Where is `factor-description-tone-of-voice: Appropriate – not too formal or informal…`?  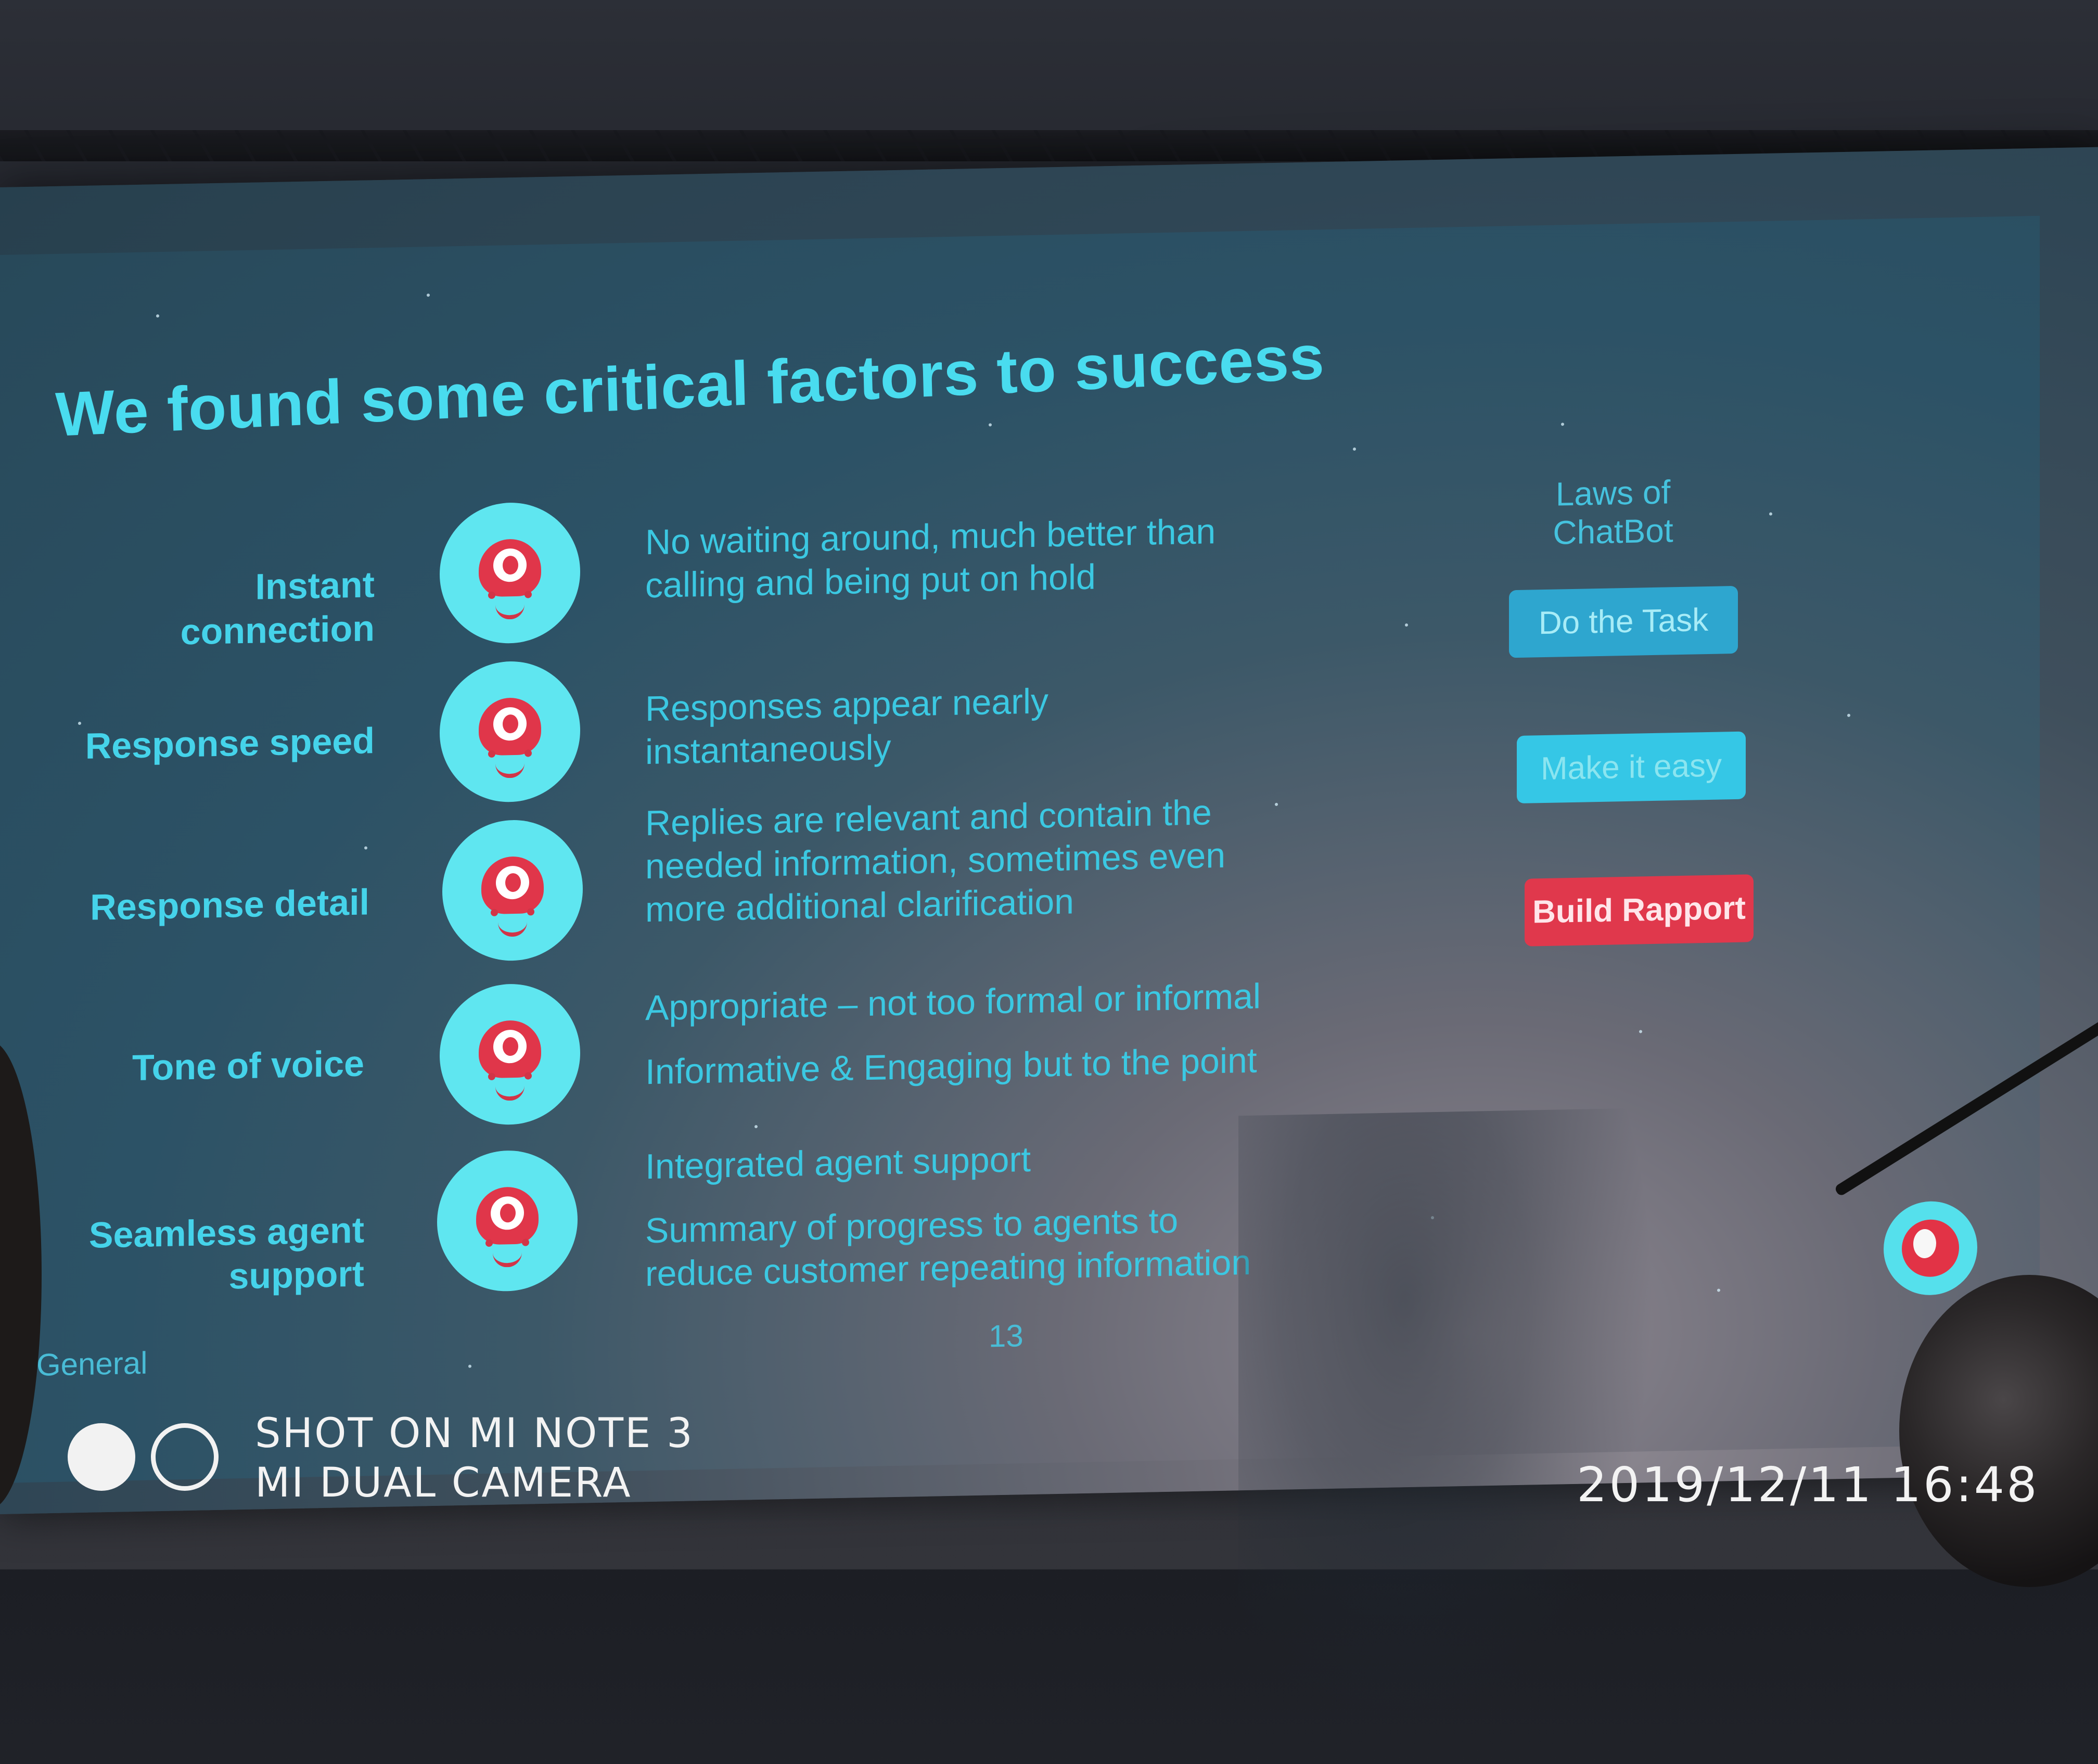 factor-description-tone-of-voice: Appropriate – not too formal or informal… is located at coordinates (953, 1034).